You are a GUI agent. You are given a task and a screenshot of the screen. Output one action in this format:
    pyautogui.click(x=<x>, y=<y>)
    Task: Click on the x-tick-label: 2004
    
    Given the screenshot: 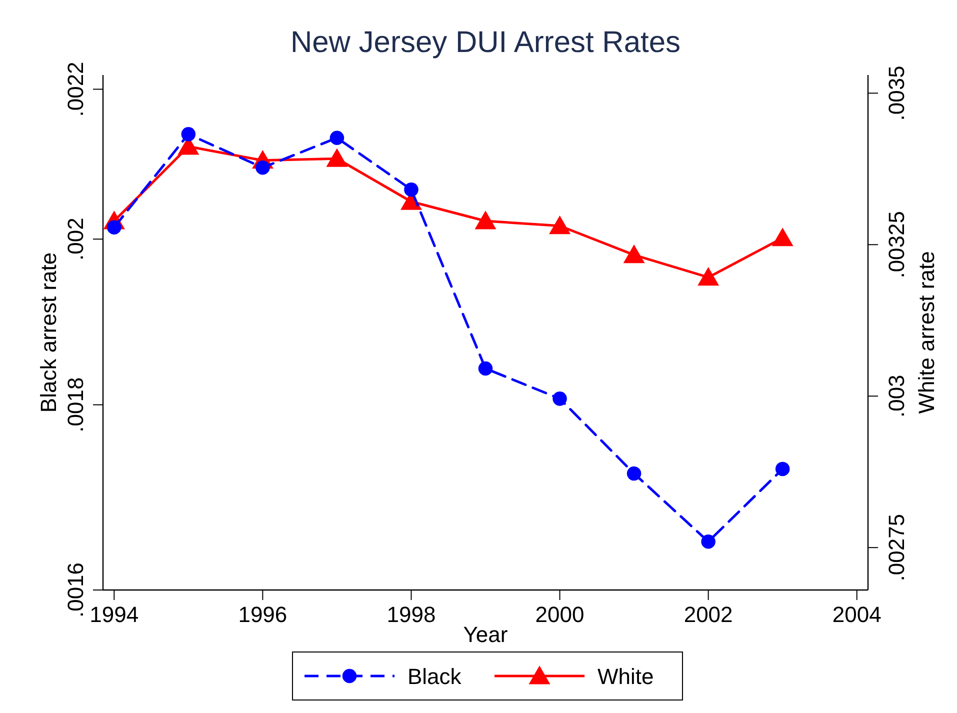 What is the action you would take?
    pyautogui.click(x=857, y=614)
    